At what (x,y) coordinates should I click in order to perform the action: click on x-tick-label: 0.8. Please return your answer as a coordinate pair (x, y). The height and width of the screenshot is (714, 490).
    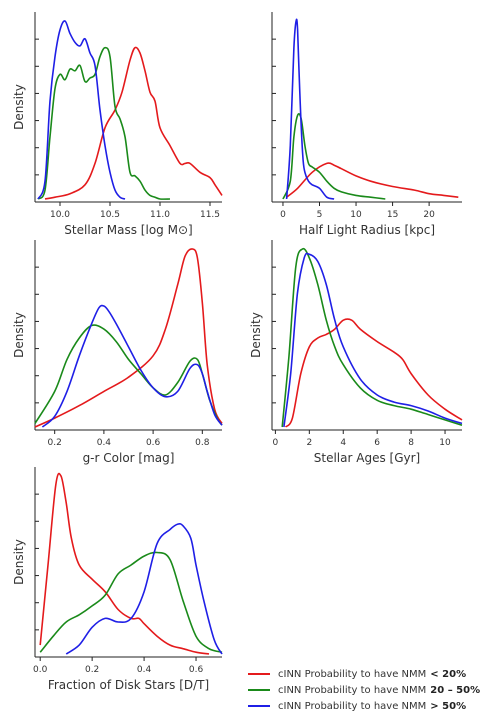
    Looking at the image, I should click on (202, 443).